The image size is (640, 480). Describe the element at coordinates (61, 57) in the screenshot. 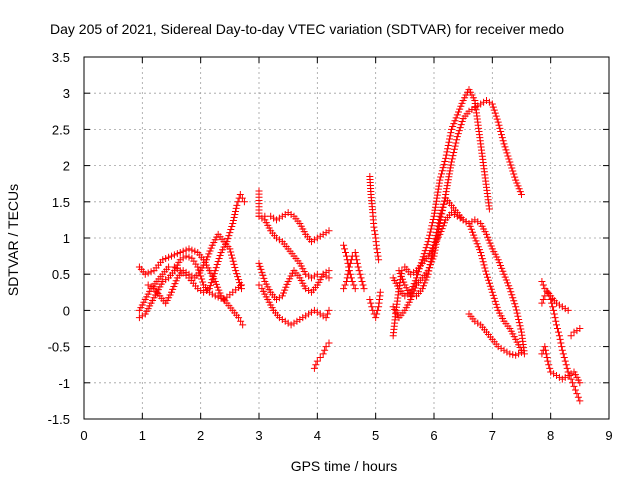

I see `y-tick-label: 3.5` at that location.